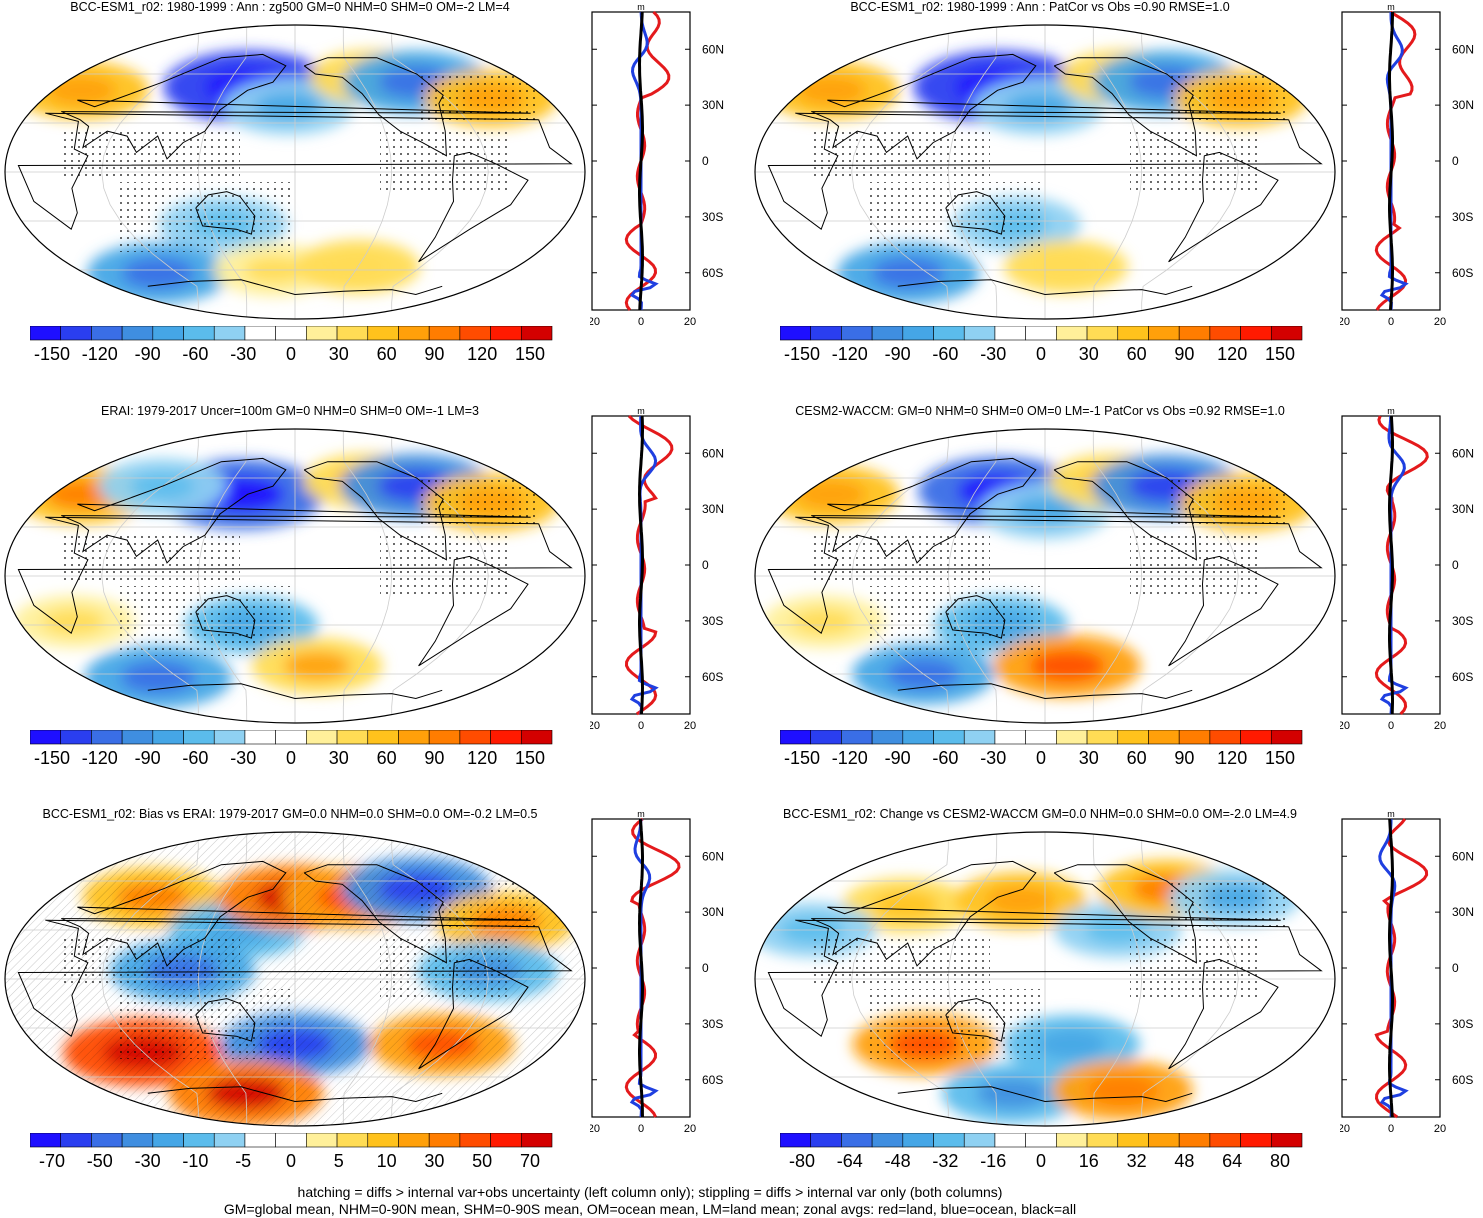 The height and width of the screenshot is (1218, 1483). Describe the element at coordinates (850, 354) in the screenshot. I see `colorbar-label: -120` at that location.